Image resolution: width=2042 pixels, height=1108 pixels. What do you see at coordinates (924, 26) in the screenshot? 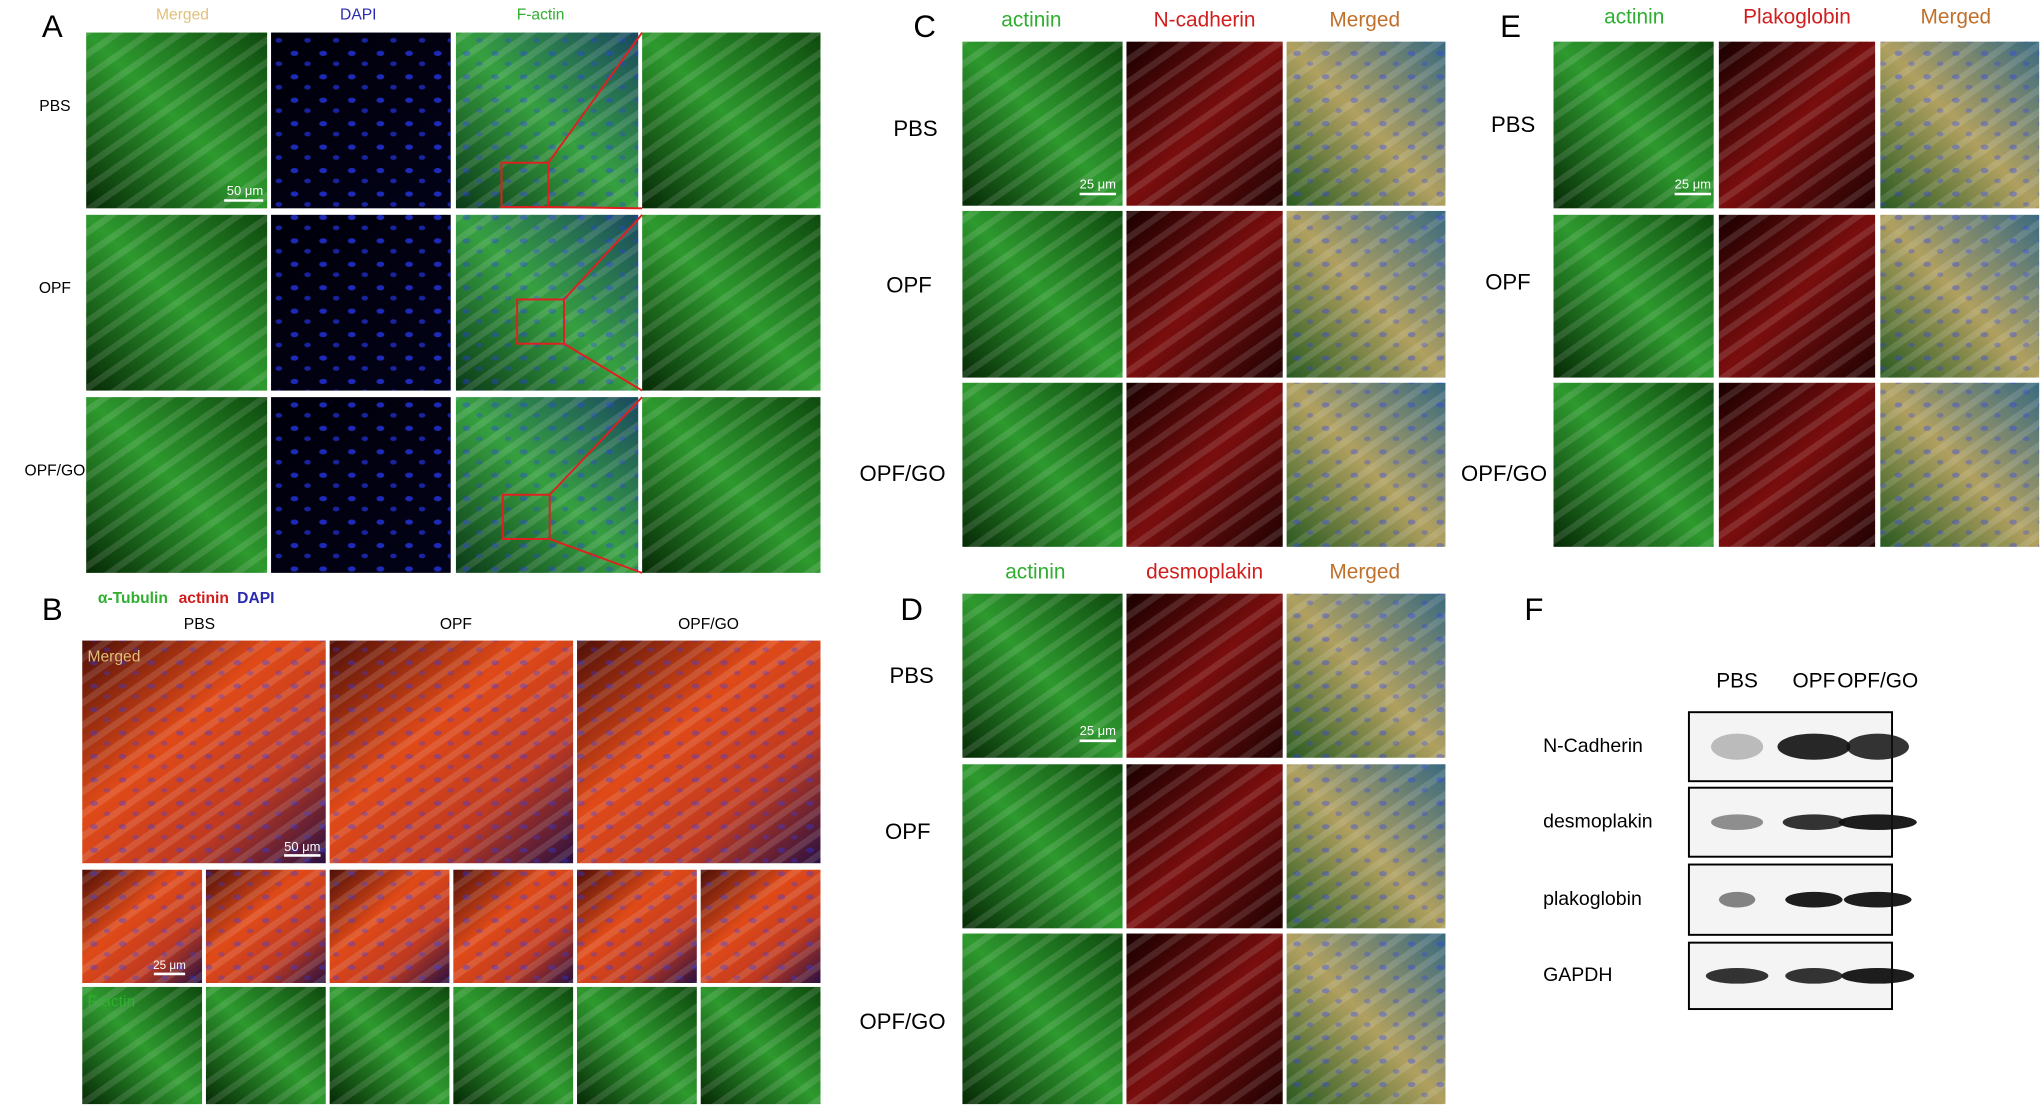
I see `panel-label: C` at bounding box center [924, 26].